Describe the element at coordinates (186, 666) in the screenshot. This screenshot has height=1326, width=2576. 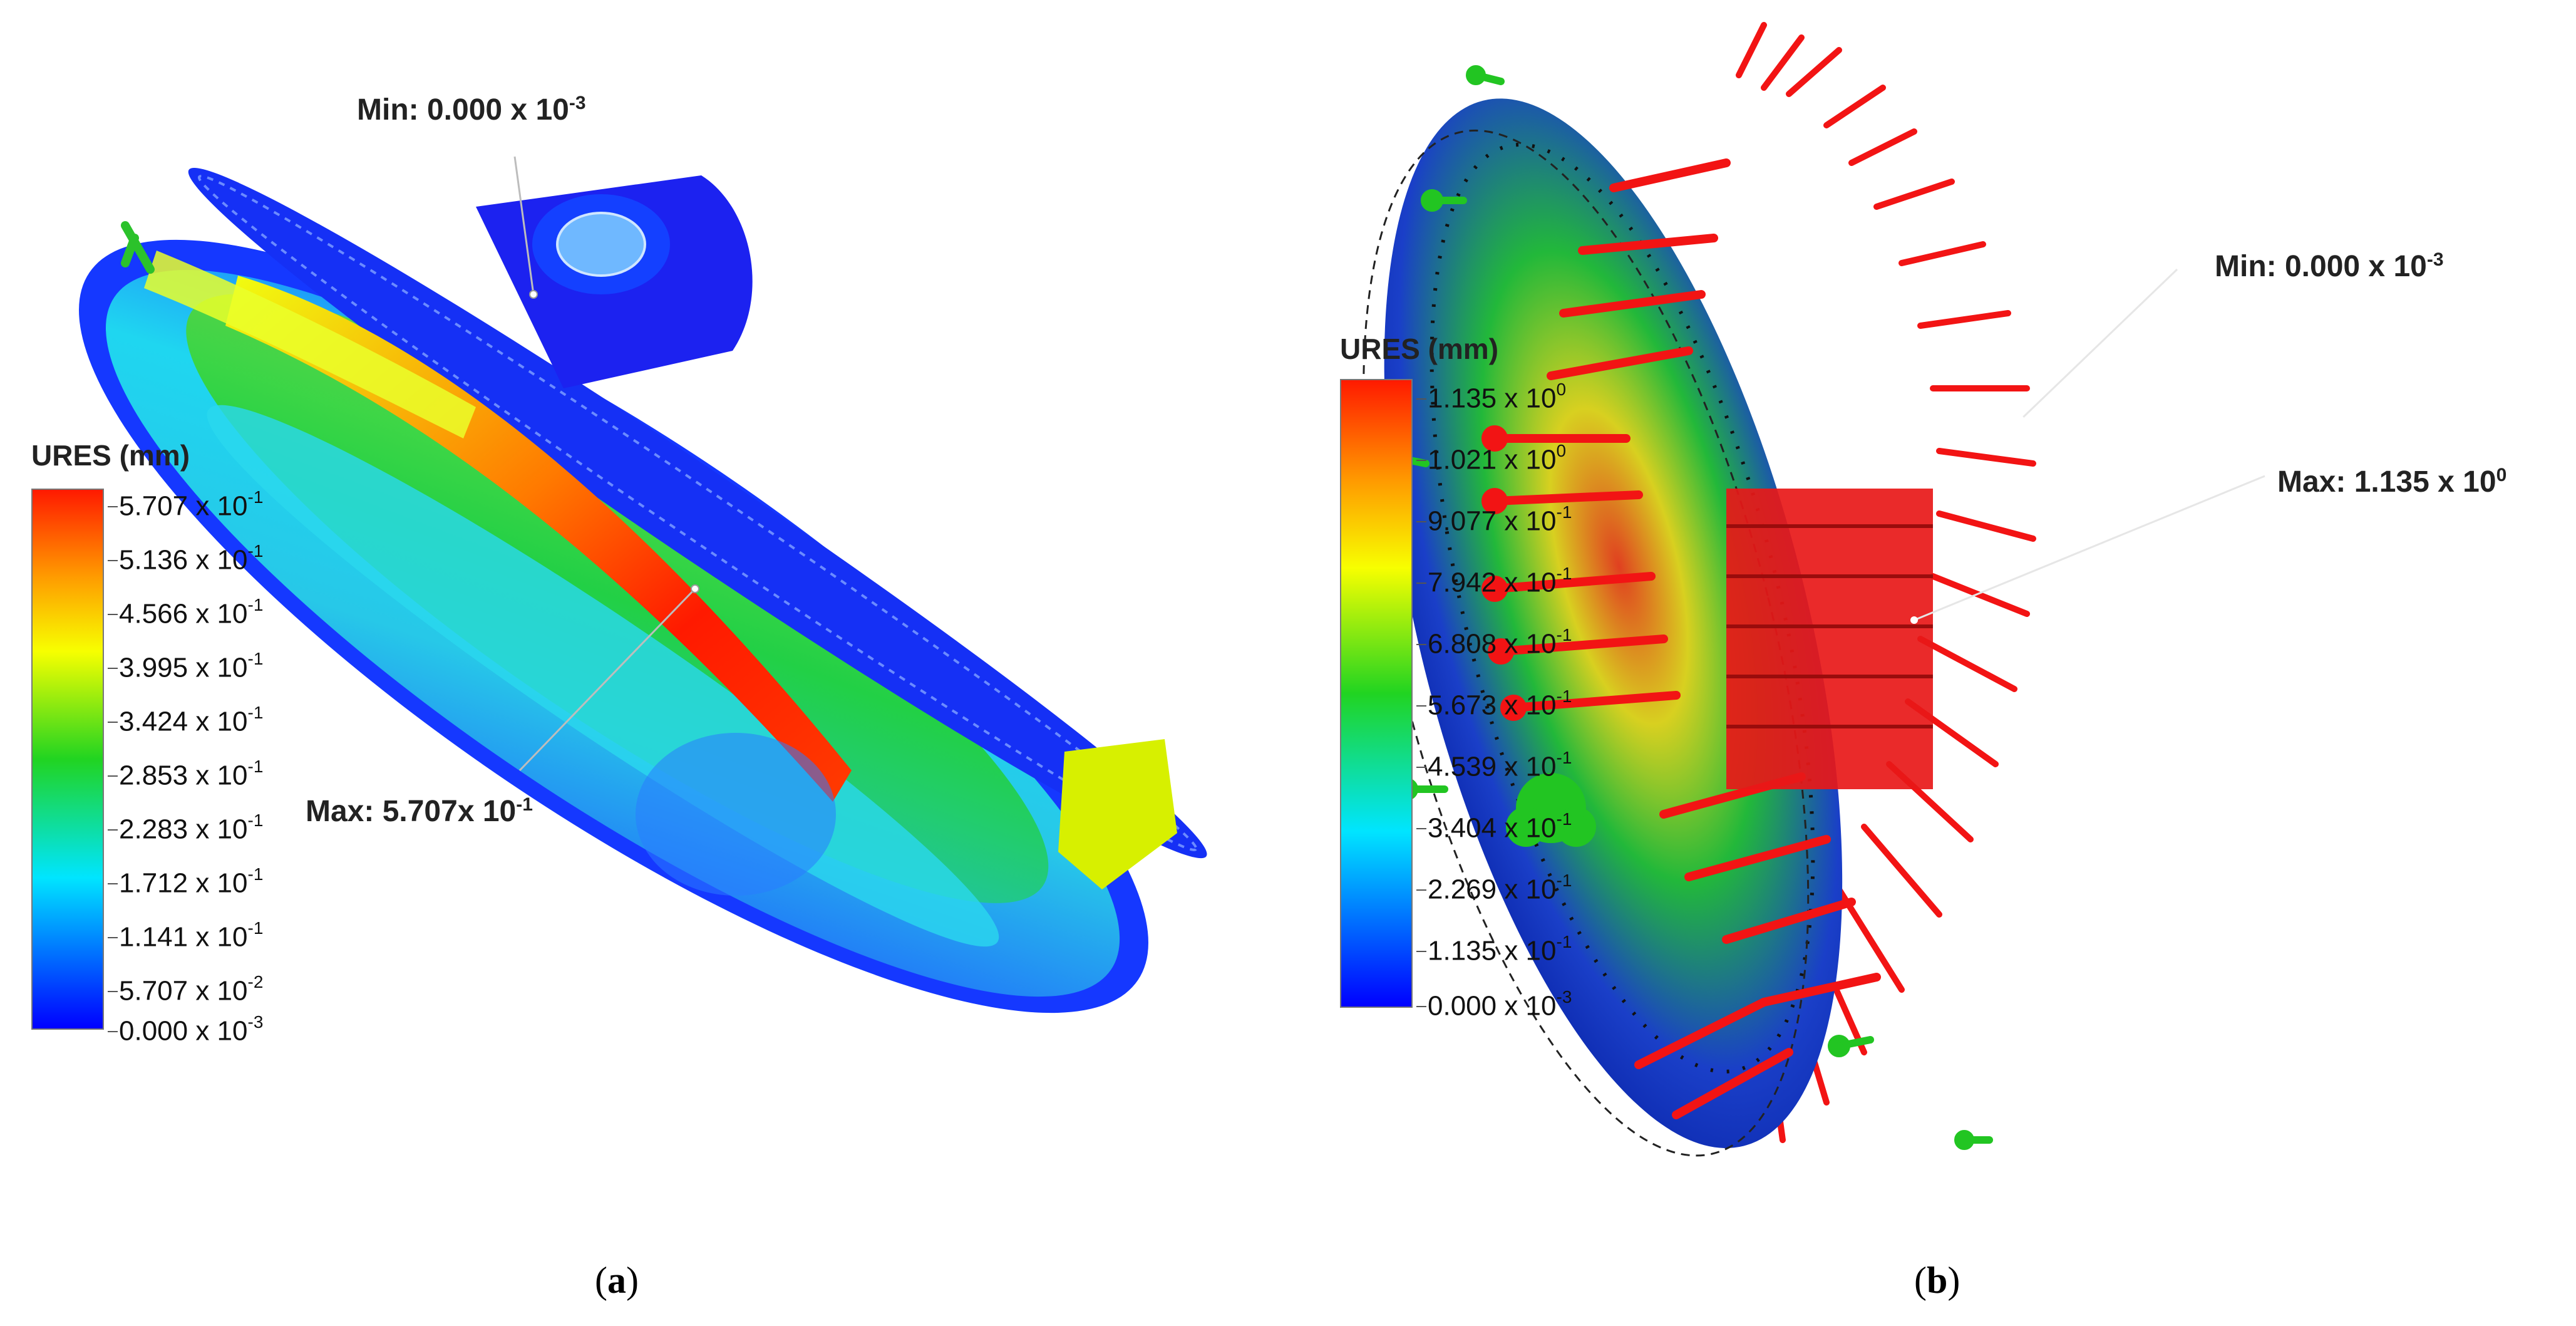
I see `legend-tick: 3.995 x 10-1` at that location.